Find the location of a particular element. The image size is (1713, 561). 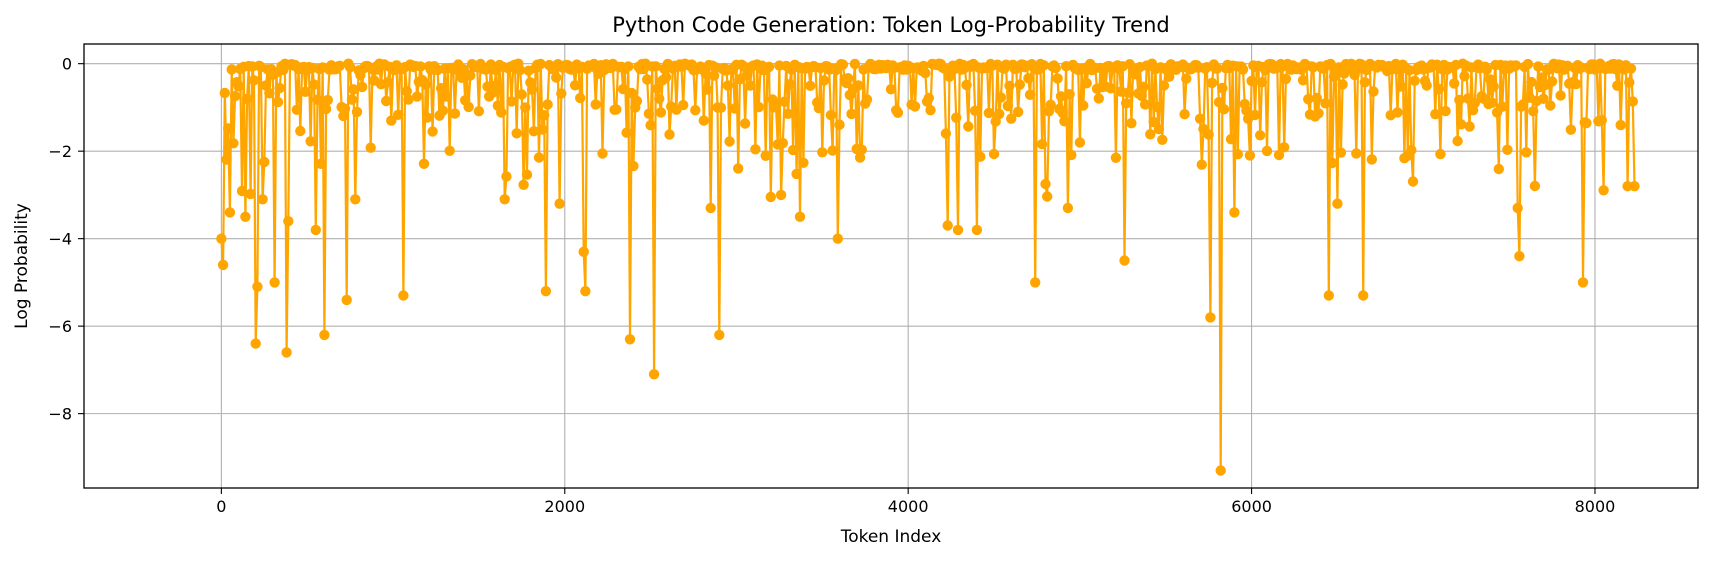

x-tick-label: 0 is located at coordinates (221, 506).